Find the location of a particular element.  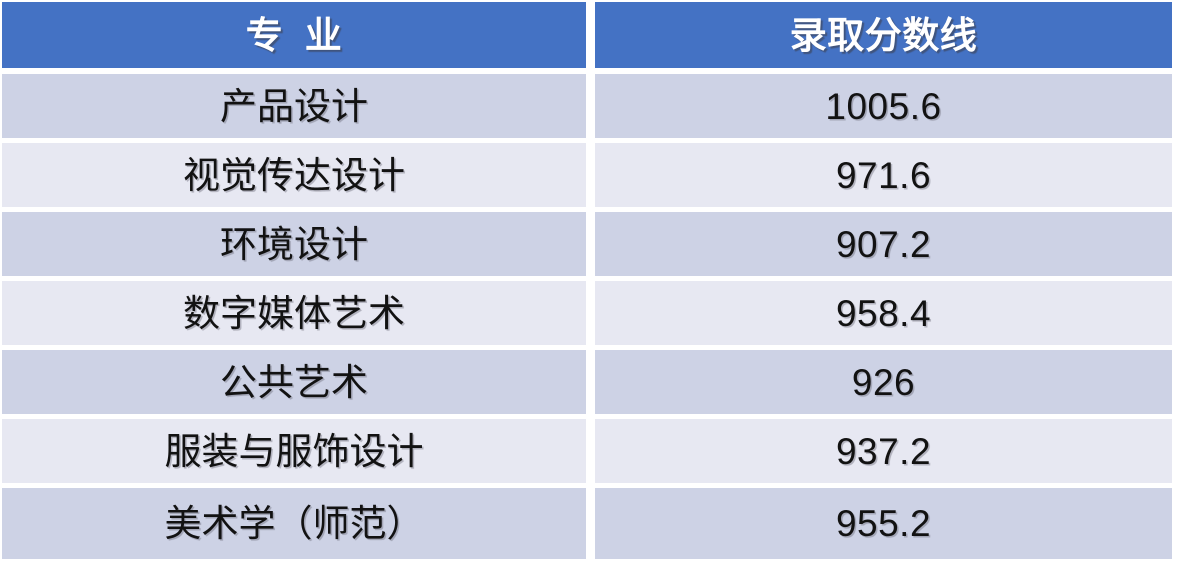

table-row: 产品设计 1005.6 is located at coordinates (587, 106).